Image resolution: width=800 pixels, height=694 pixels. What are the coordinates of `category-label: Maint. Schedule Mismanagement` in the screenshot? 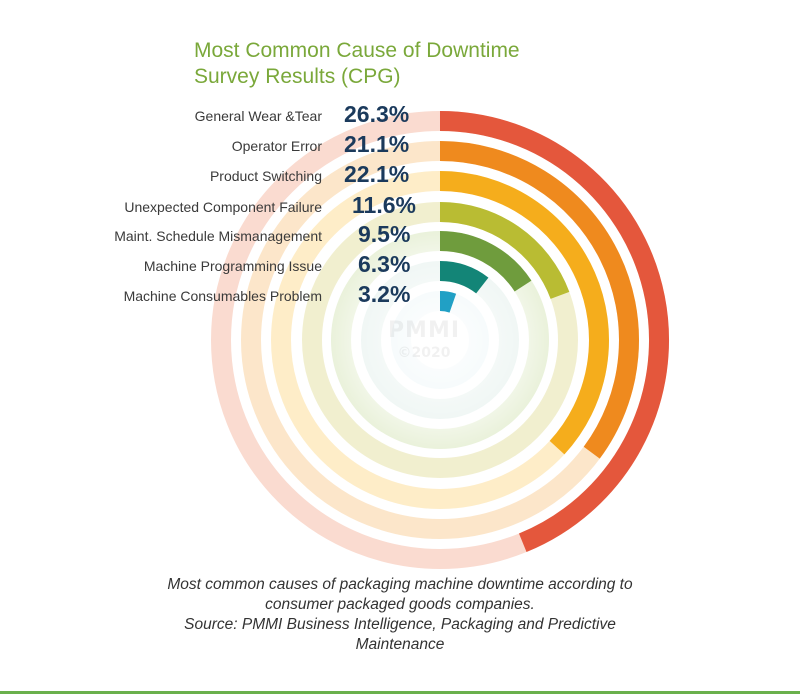 It's located at (218, 236).